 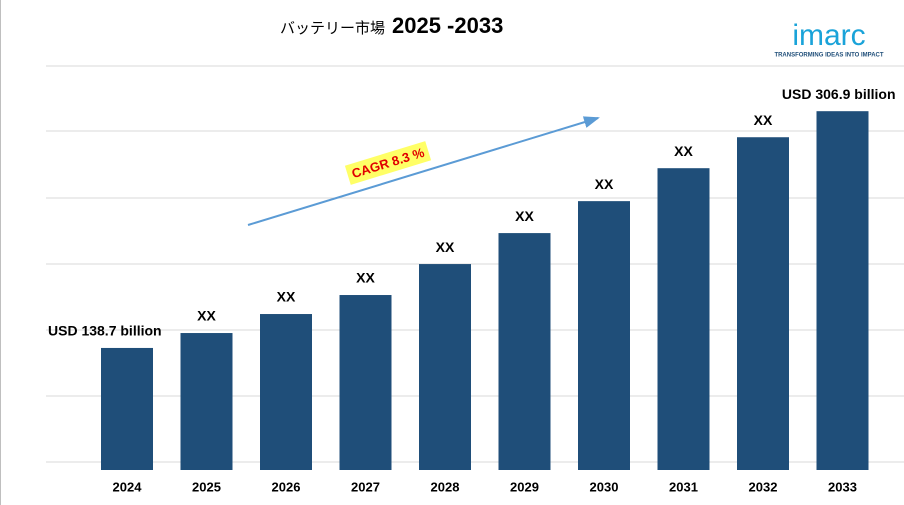 I want to click on trend-arrow, so click(x=423, y=171).